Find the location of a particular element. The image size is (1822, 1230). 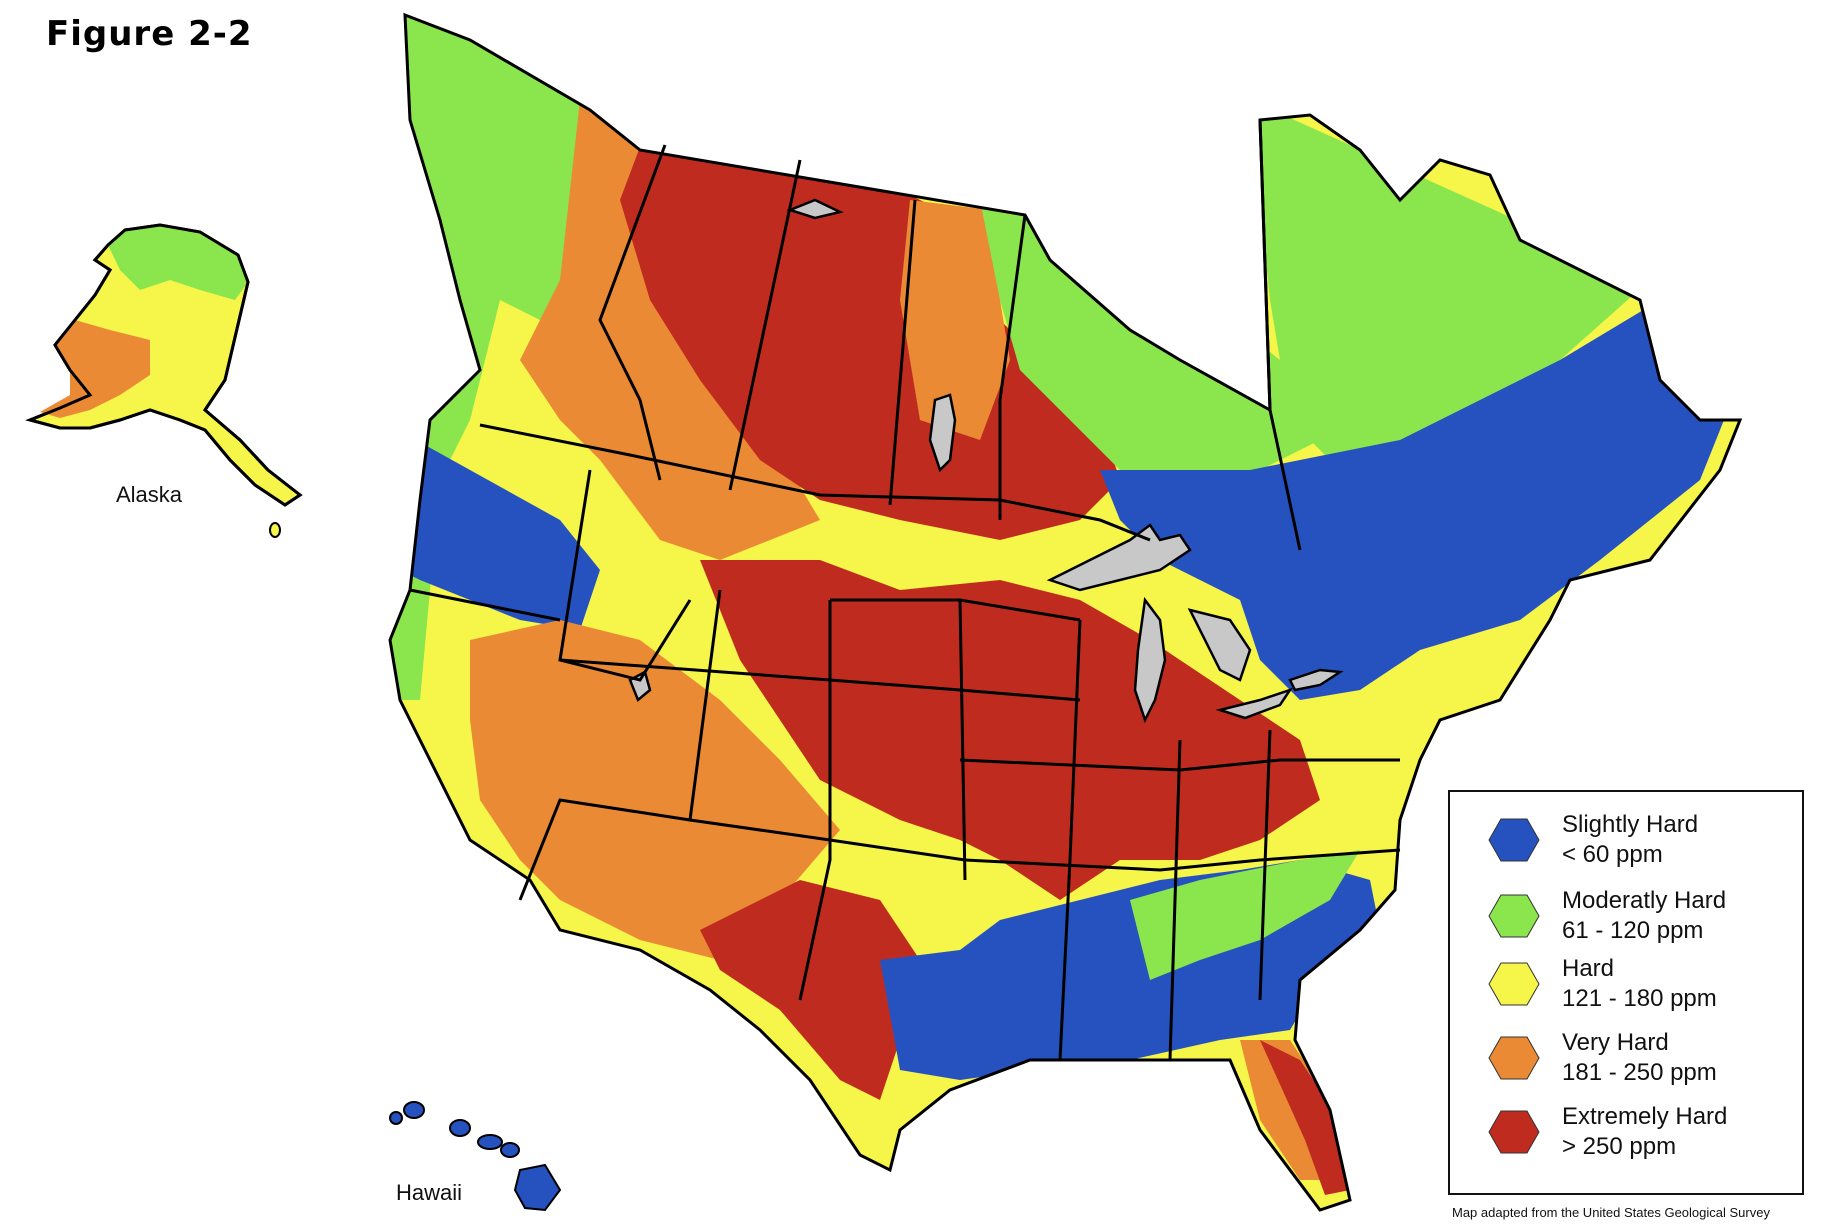

zone-extreme-plains is located at coordinates (1010, 730).